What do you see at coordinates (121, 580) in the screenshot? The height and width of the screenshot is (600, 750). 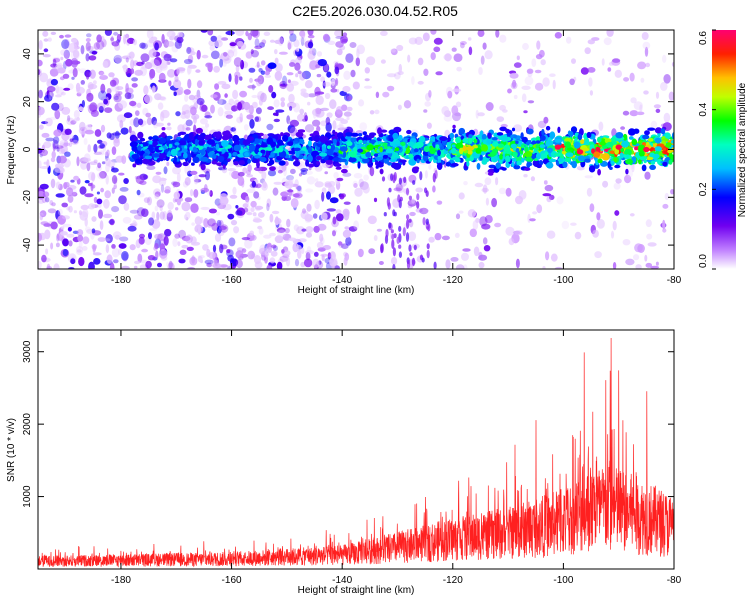 I see `x-tick-label: -180` at bounding box center [121, 580].